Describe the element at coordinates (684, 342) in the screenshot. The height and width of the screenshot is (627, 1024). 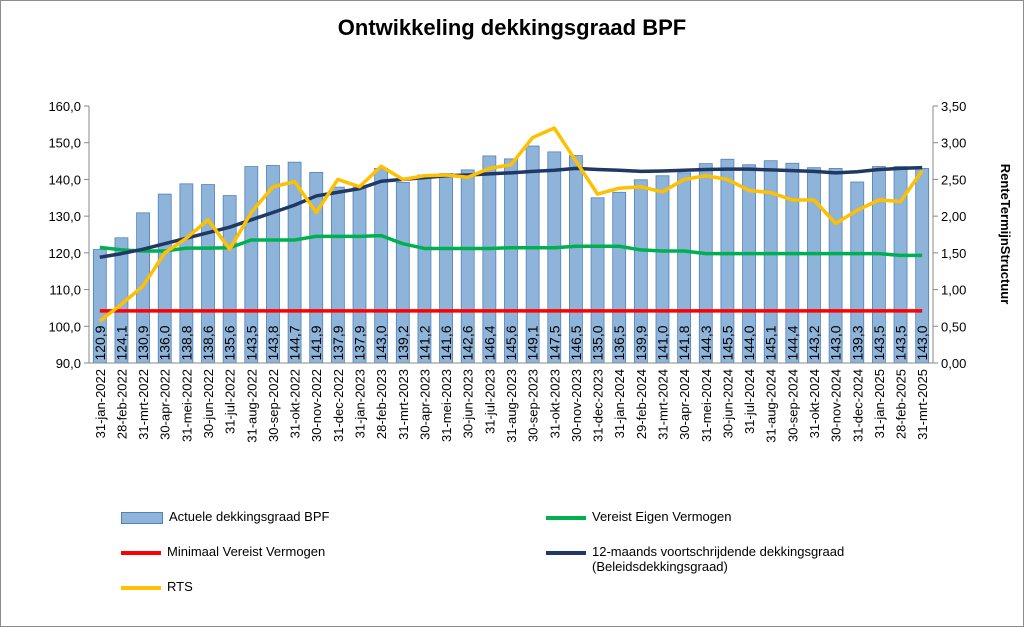
I see `data-label: 141,8` at that location.